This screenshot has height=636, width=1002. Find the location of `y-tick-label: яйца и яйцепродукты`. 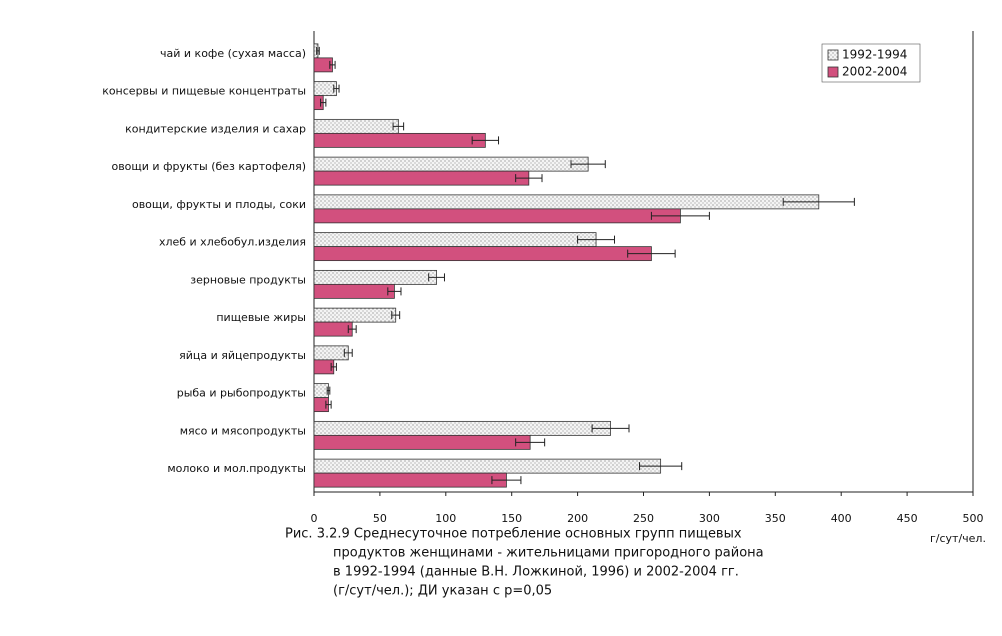

y-tick-label: яйца и яйцепродукты is located at coordinates (242, 355).